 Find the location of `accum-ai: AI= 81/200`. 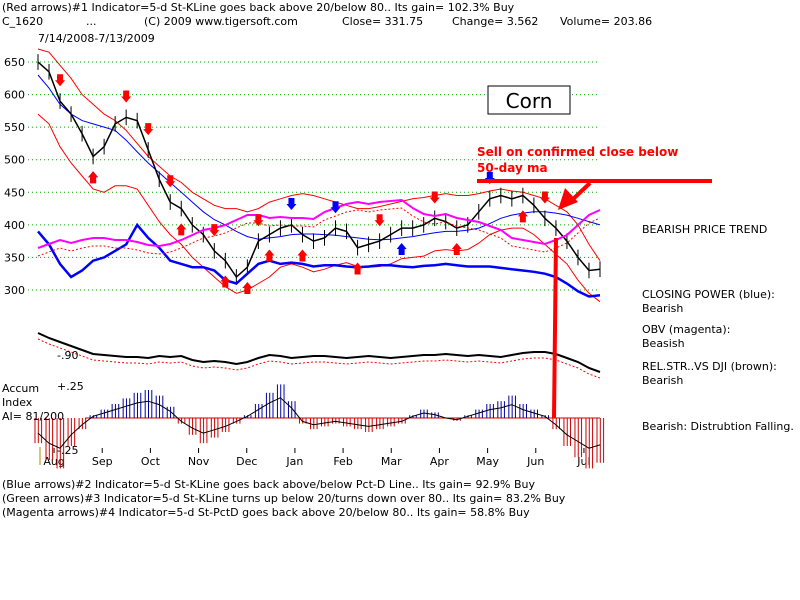

accum-ai: AI= 81/200 is located at coordinates (33, 416).